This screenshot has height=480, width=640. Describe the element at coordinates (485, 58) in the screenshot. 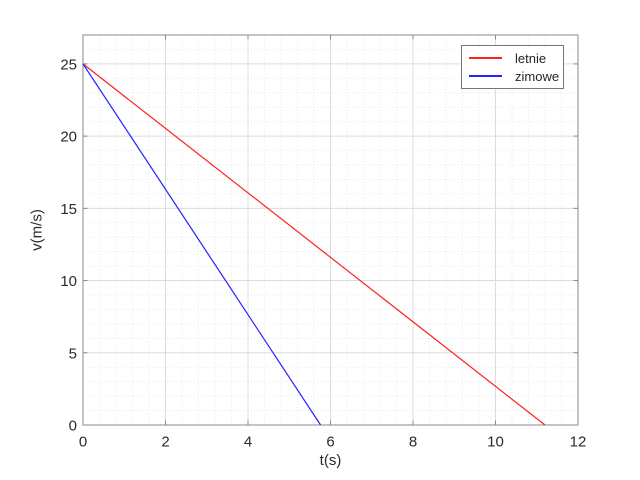

I see `legend-line-sample-letnie` at that location.